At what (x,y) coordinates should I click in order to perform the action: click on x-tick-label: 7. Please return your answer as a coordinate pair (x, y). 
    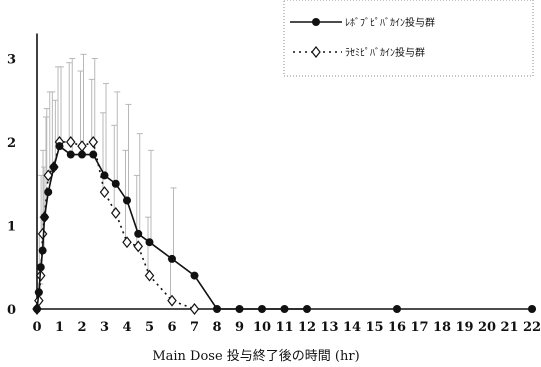
    Looking at the image, I should click on (194, 327).